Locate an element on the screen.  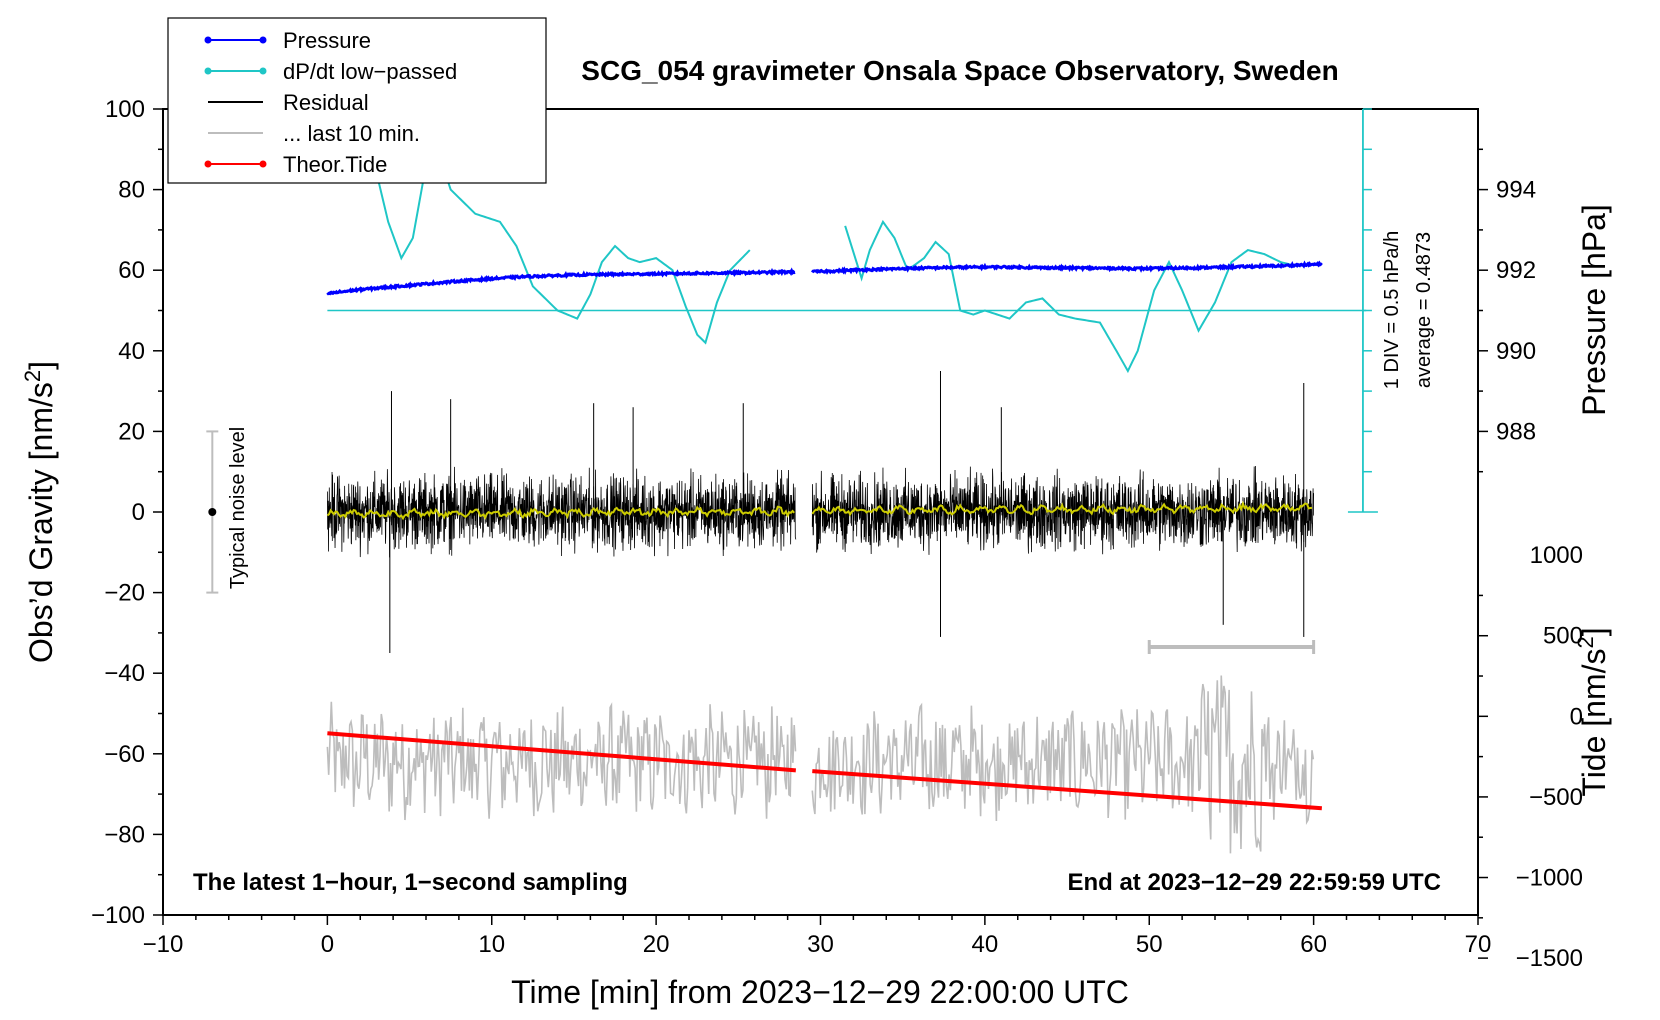
y-tick-label: 20 is located at coordinates (131, 431).